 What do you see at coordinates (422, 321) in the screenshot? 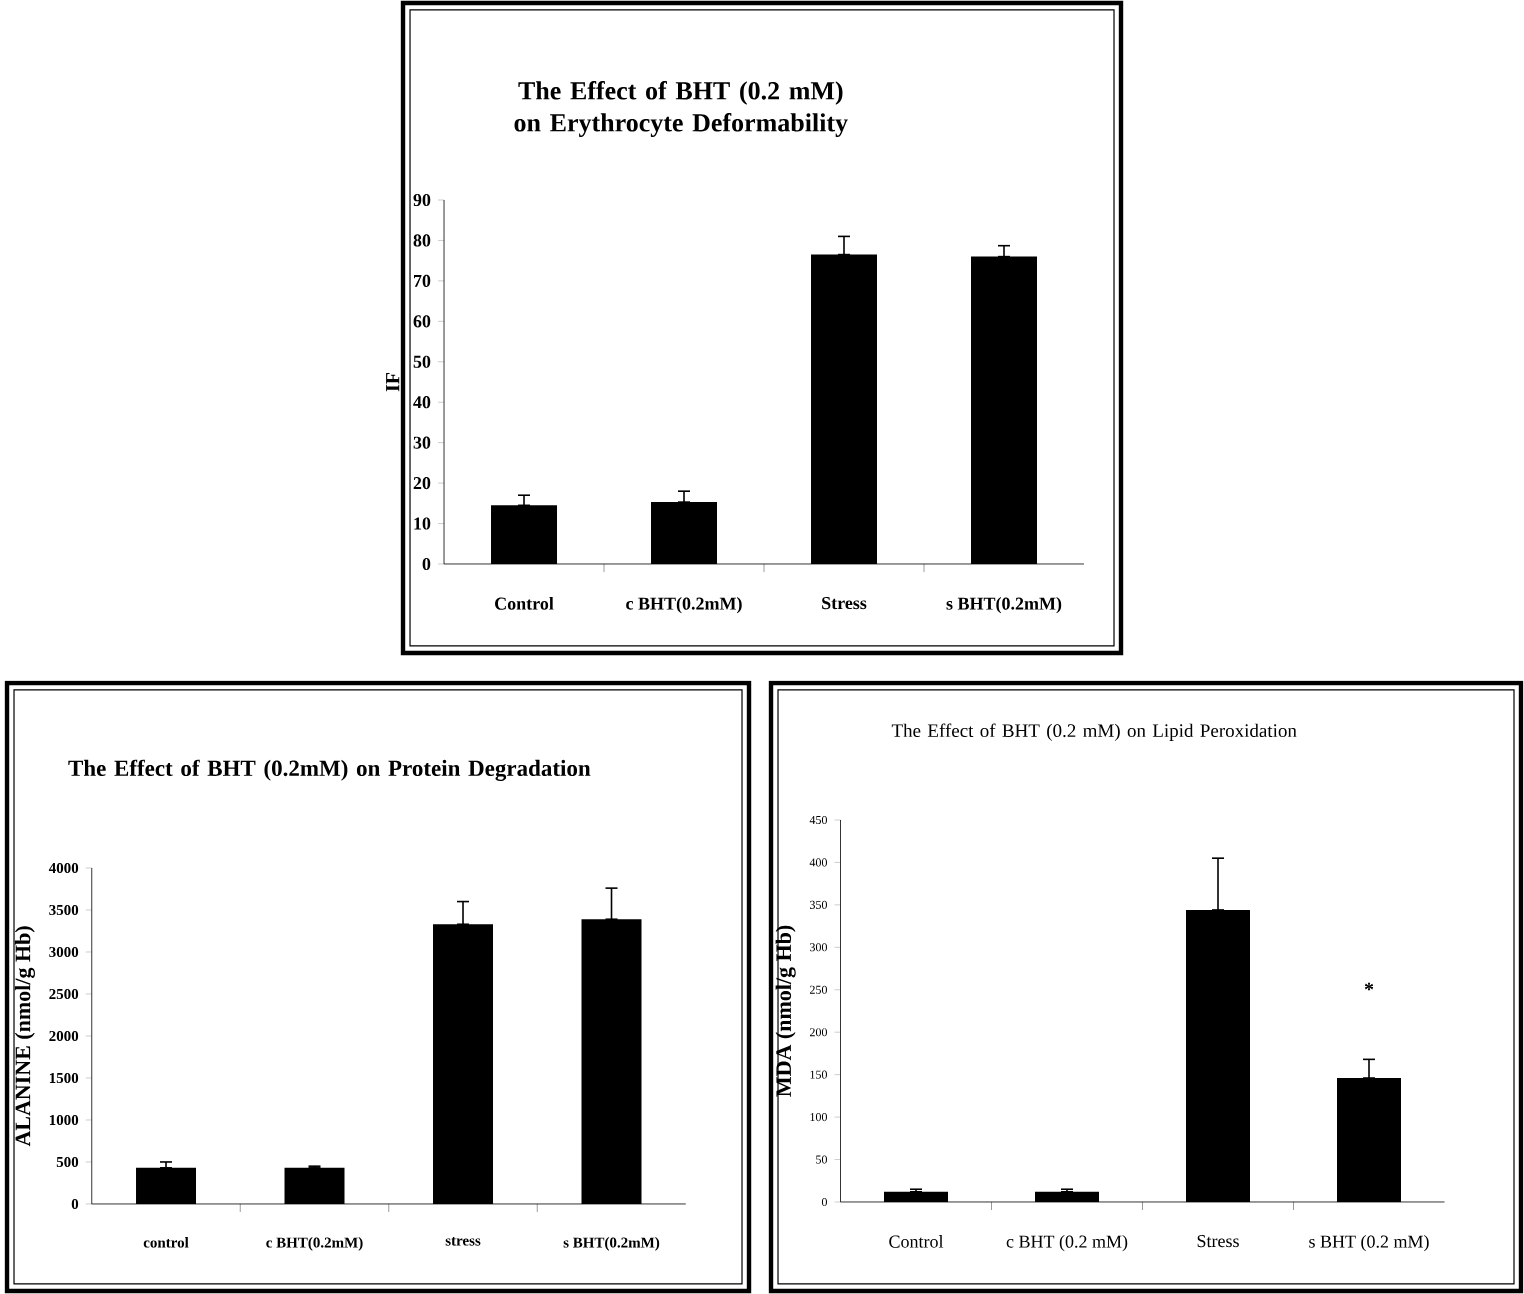
I see `y-tick-label: 60` at bounding box center [422, 321].